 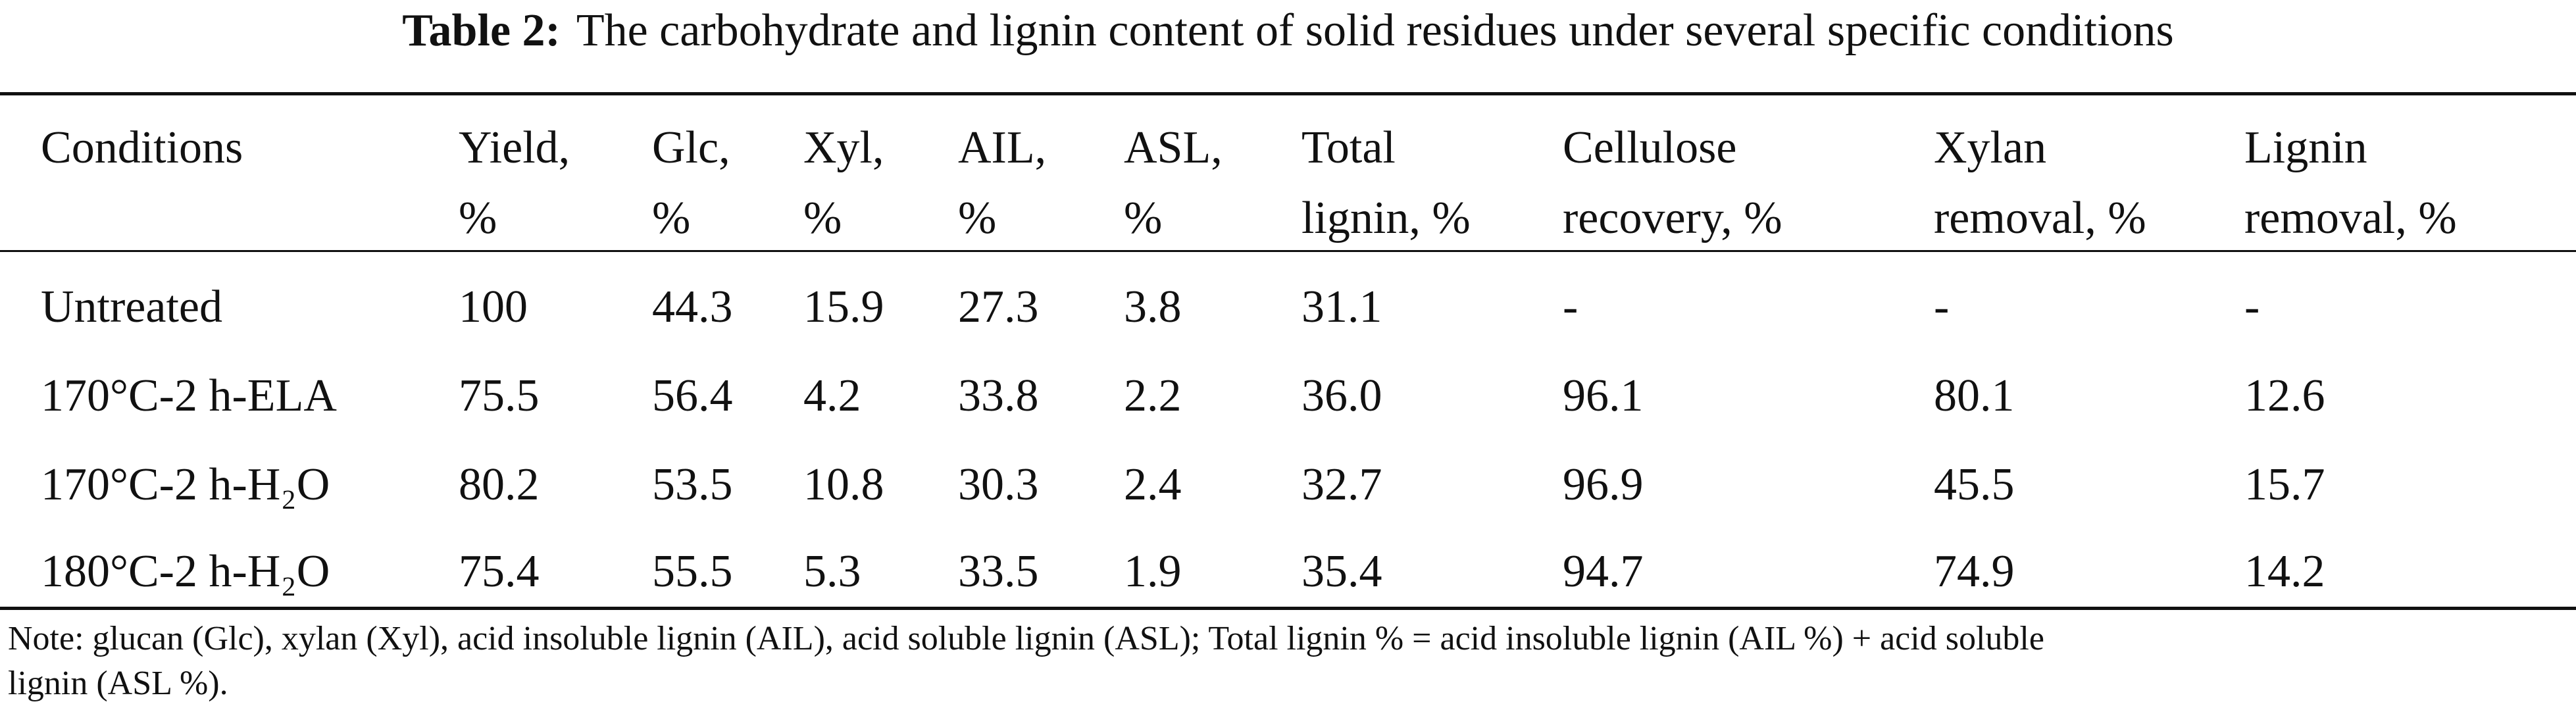 I want to click on header-cell: Yield,, so click(x=514, y=147).